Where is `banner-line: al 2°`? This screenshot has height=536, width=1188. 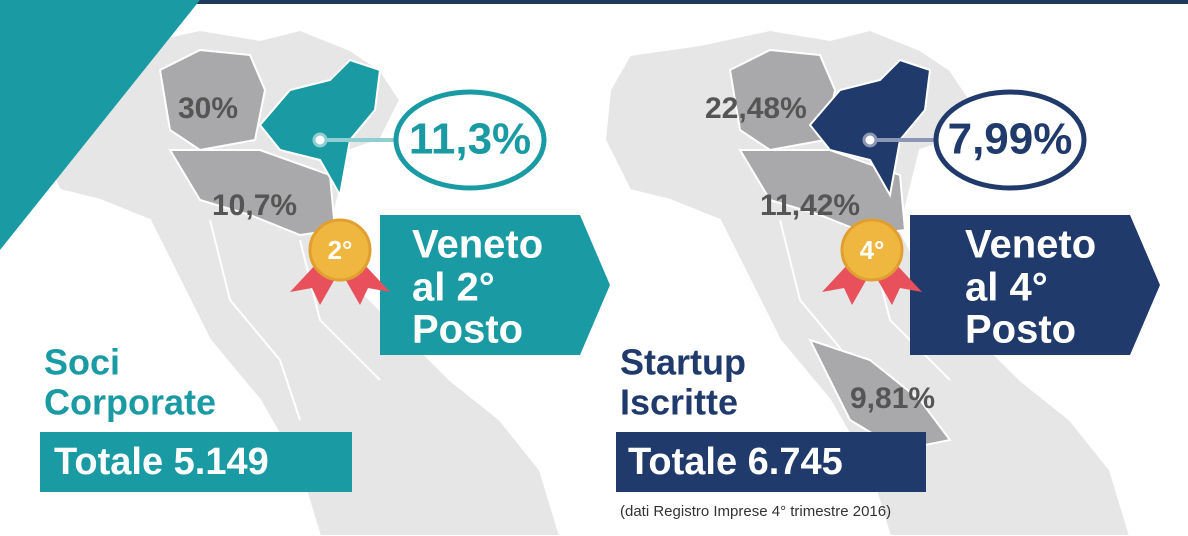
banner-line: al 2° is located at coordinates (453, 288).